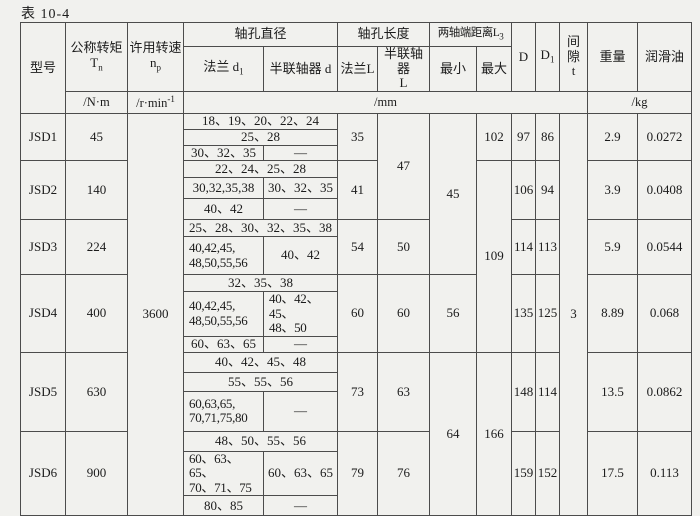 This screenshot has width=700, height=516. What do you see at coordinates (357, 137) in the screenshot?
I see `table-cell: 35` at bounding box center [357, 137].